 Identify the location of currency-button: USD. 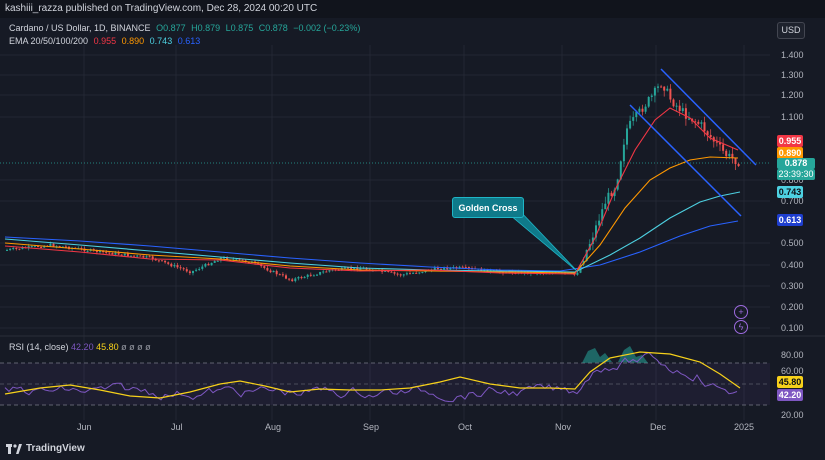
(791, 30).